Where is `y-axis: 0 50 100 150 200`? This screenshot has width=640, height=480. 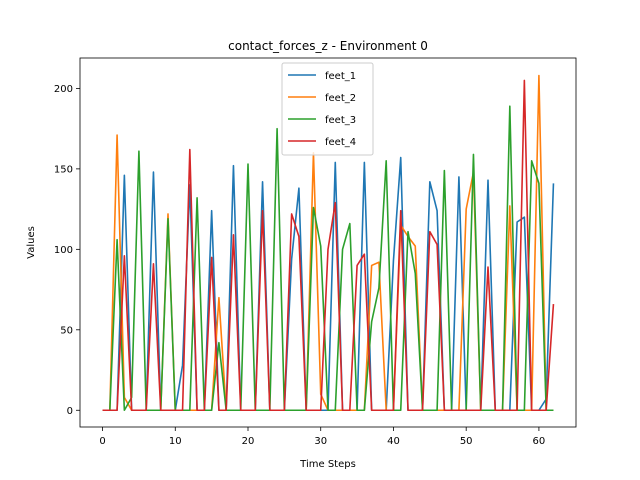
y-axis: 0 50 100 150 200 is located at coordinates (67, 250).